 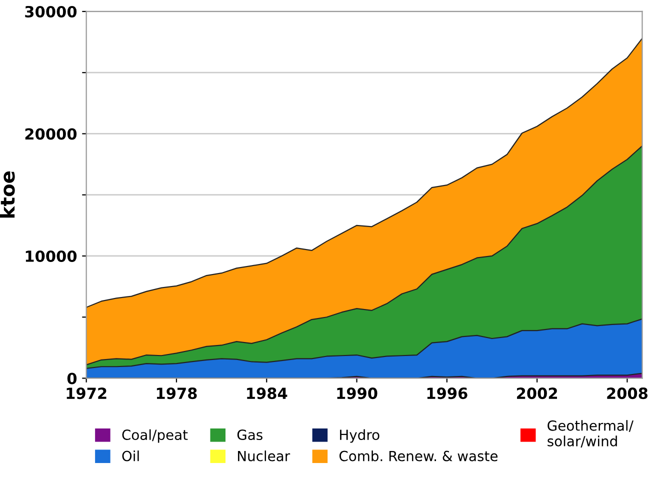 What do you see at coordinates (86, 394) in the screenshot?
I see `x-tick-label: 1972` at bounding box center [86, 394].